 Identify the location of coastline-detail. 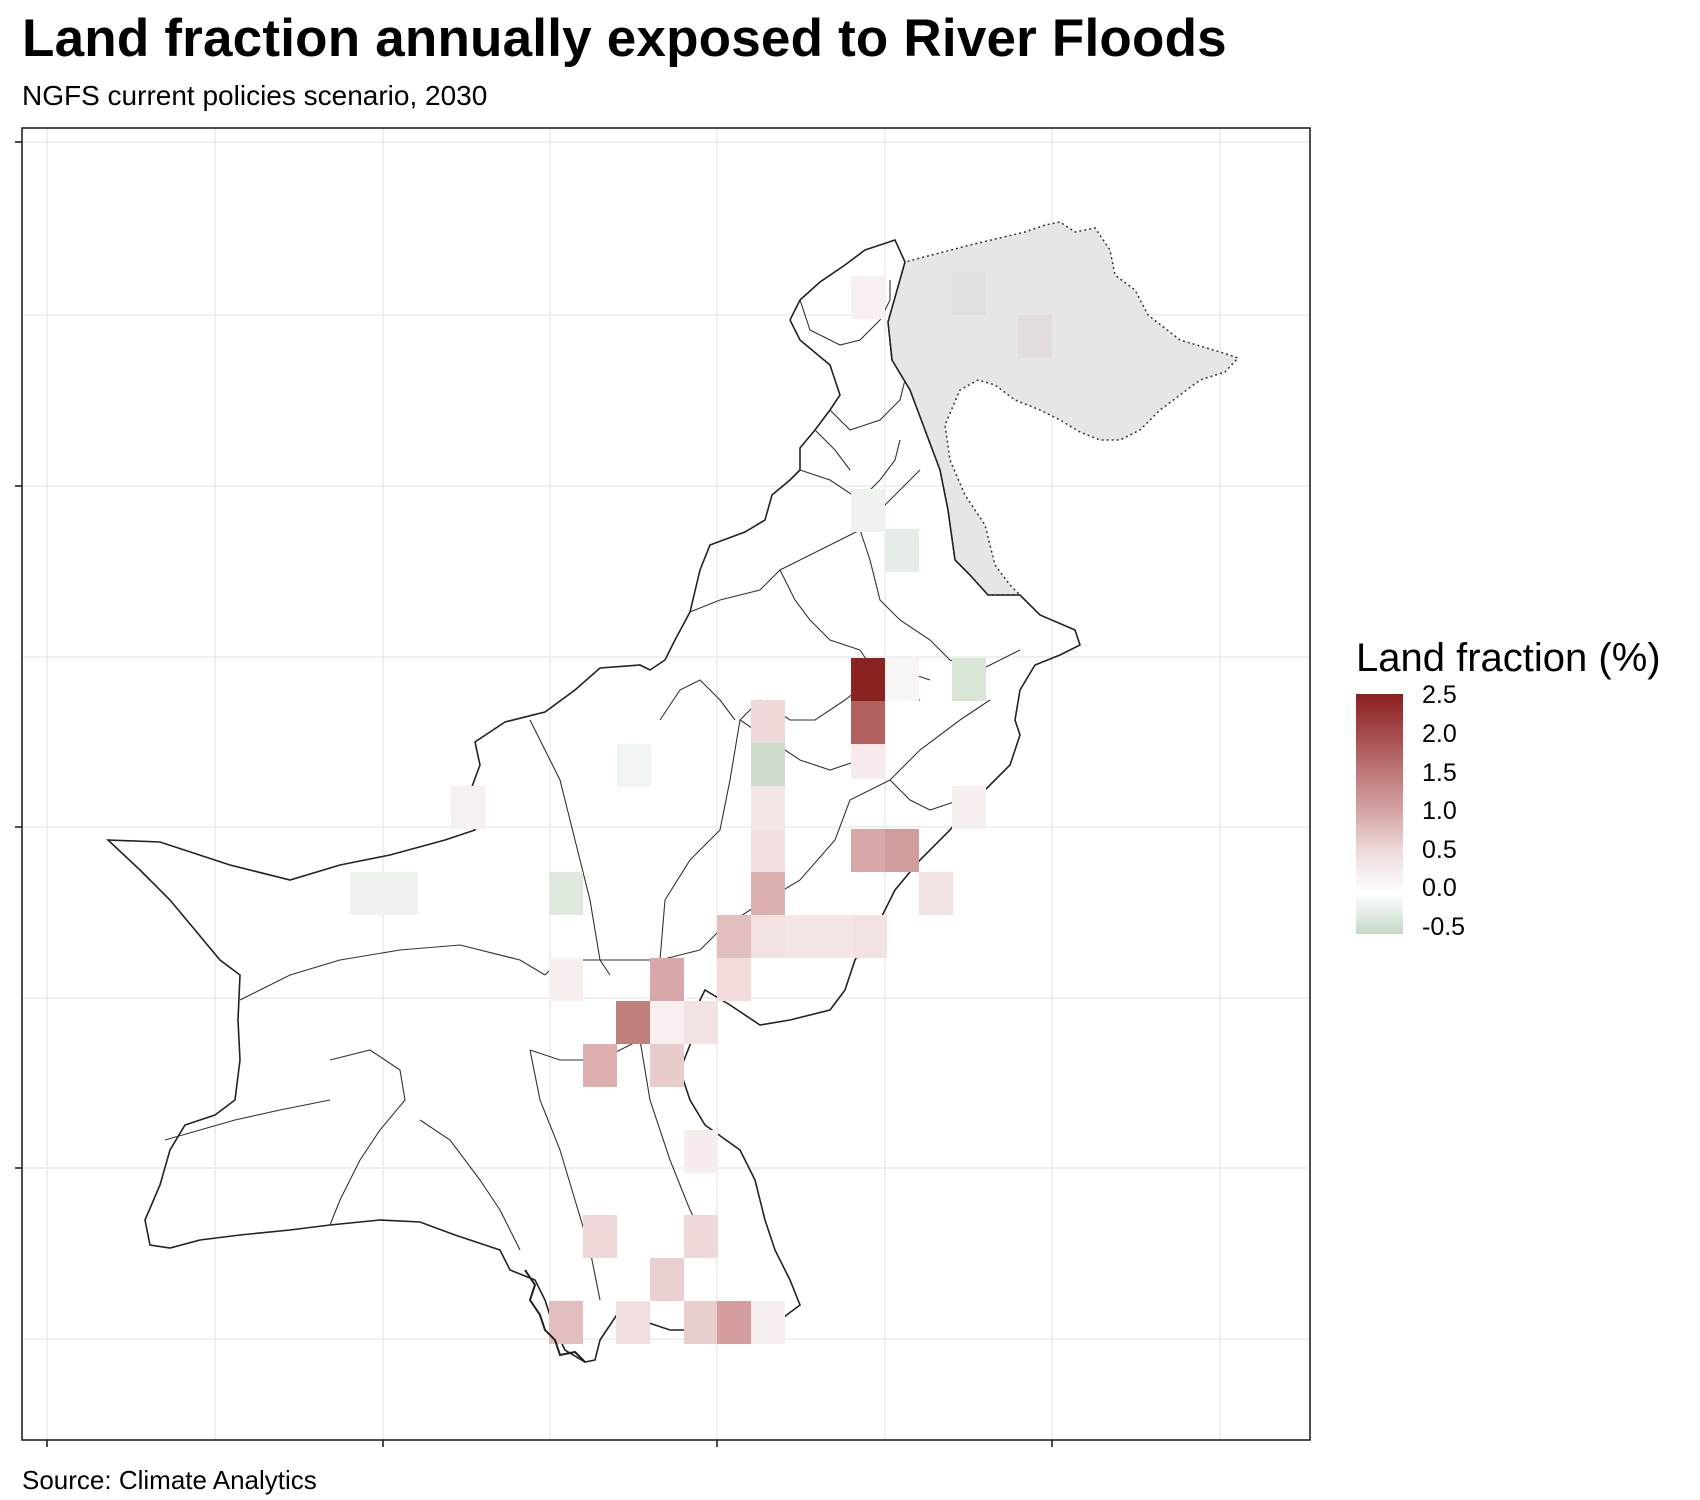
(555, 1316).